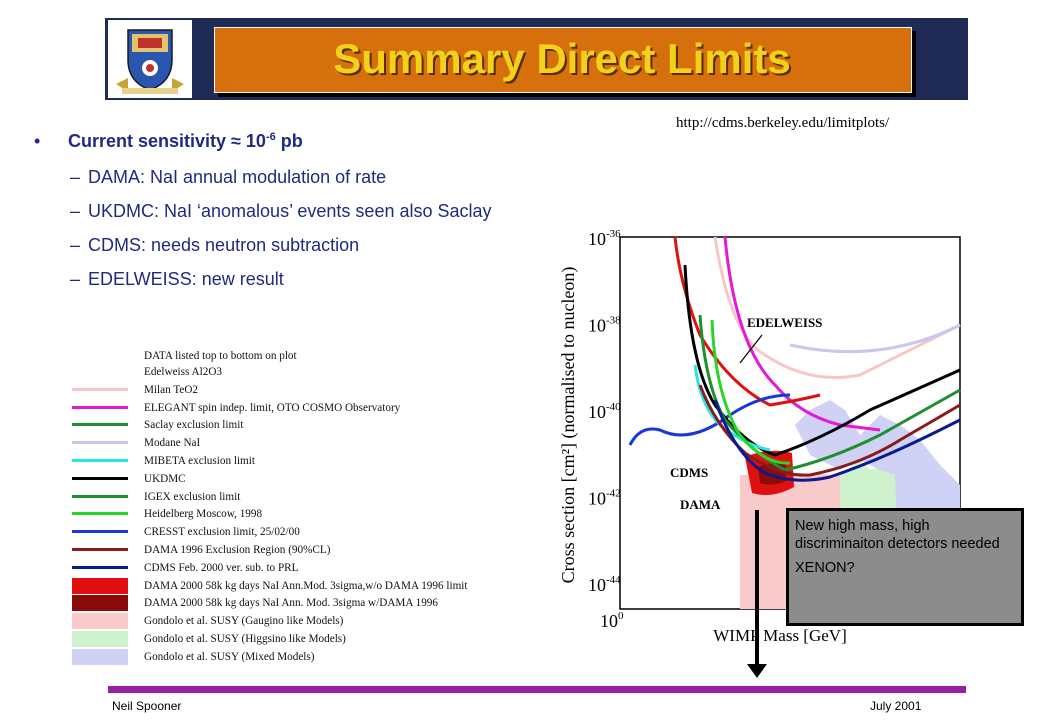 This screenshot has width=1040, height=720. I want to click on y-ticks: 10-36 10-38 10-40 10-42 10-44, so click(604, 411).